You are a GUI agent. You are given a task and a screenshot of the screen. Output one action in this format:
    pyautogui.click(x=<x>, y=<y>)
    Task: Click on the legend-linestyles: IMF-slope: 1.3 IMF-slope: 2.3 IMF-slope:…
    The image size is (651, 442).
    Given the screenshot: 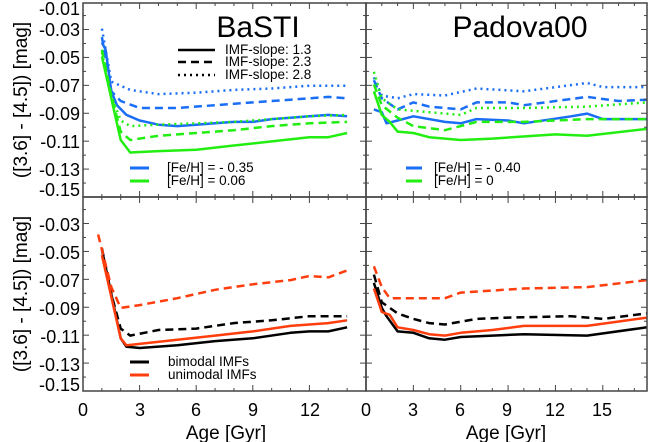 What is the action you would take?
    pyautogui.click(x=244, y=62)
    